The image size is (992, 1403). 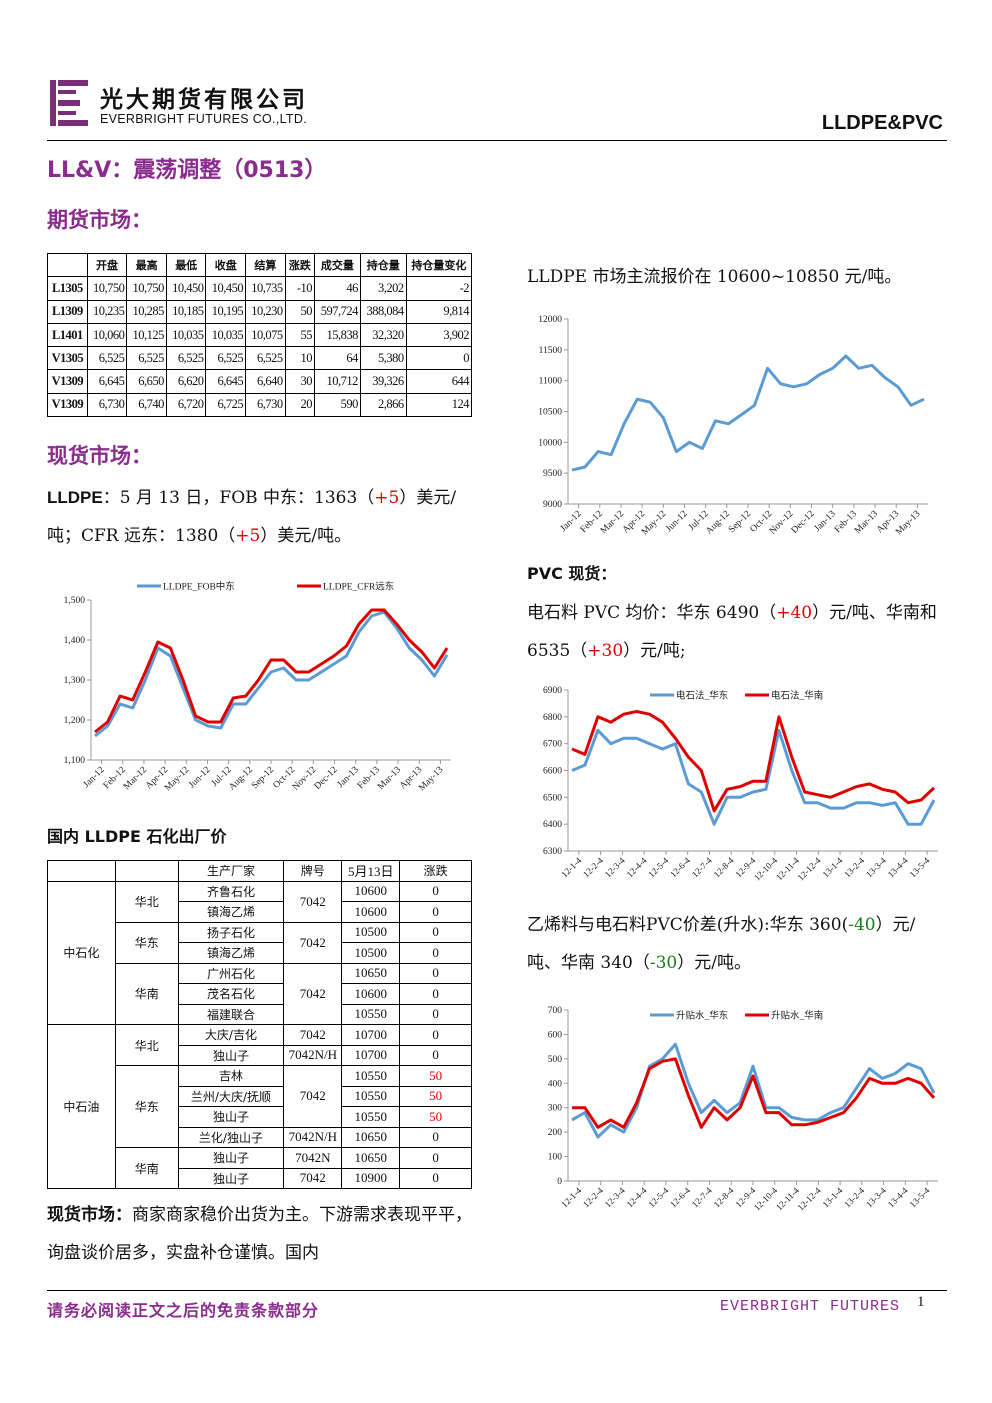 I want to click on x-tick-label: Jun-12, so click(x=677, y=522).